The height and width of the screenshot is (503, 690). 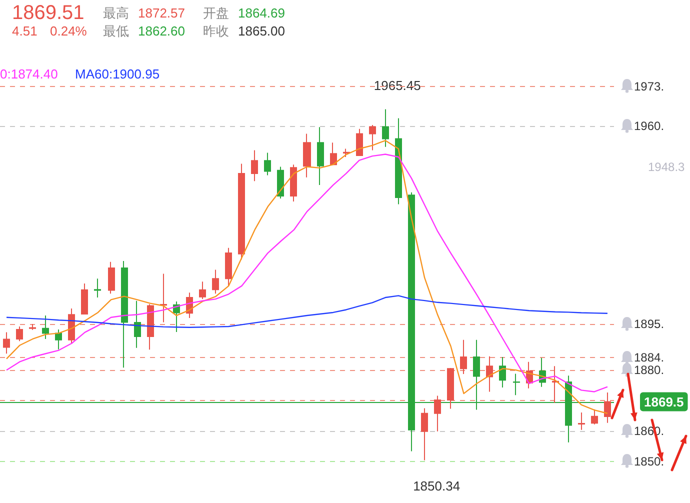 What do you see at coordinates (116, 31) in the screenshot?
I see `text: 最低` at bounding box center [116, 31].